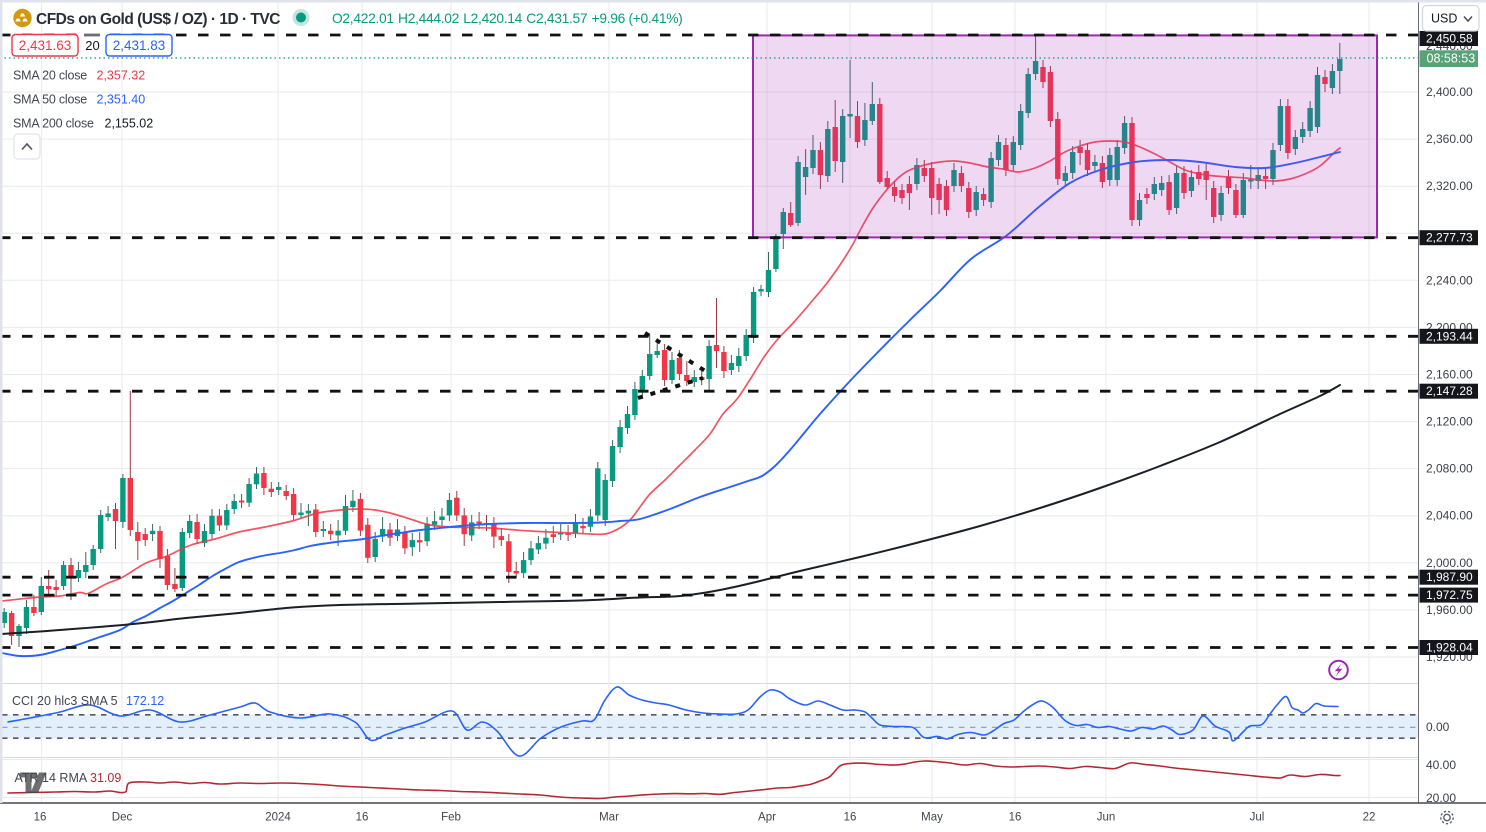 The width and height of the screenshot is (1486, 832). What do you see at coordinates (158, 19) in the screenshot?
I see `svg-text:CFDs on Gold (US$ / OZ) · 1D ·: CFDs on Gold (US$ / OZ) · 1D · TVC` at bounding box center [158, 19].